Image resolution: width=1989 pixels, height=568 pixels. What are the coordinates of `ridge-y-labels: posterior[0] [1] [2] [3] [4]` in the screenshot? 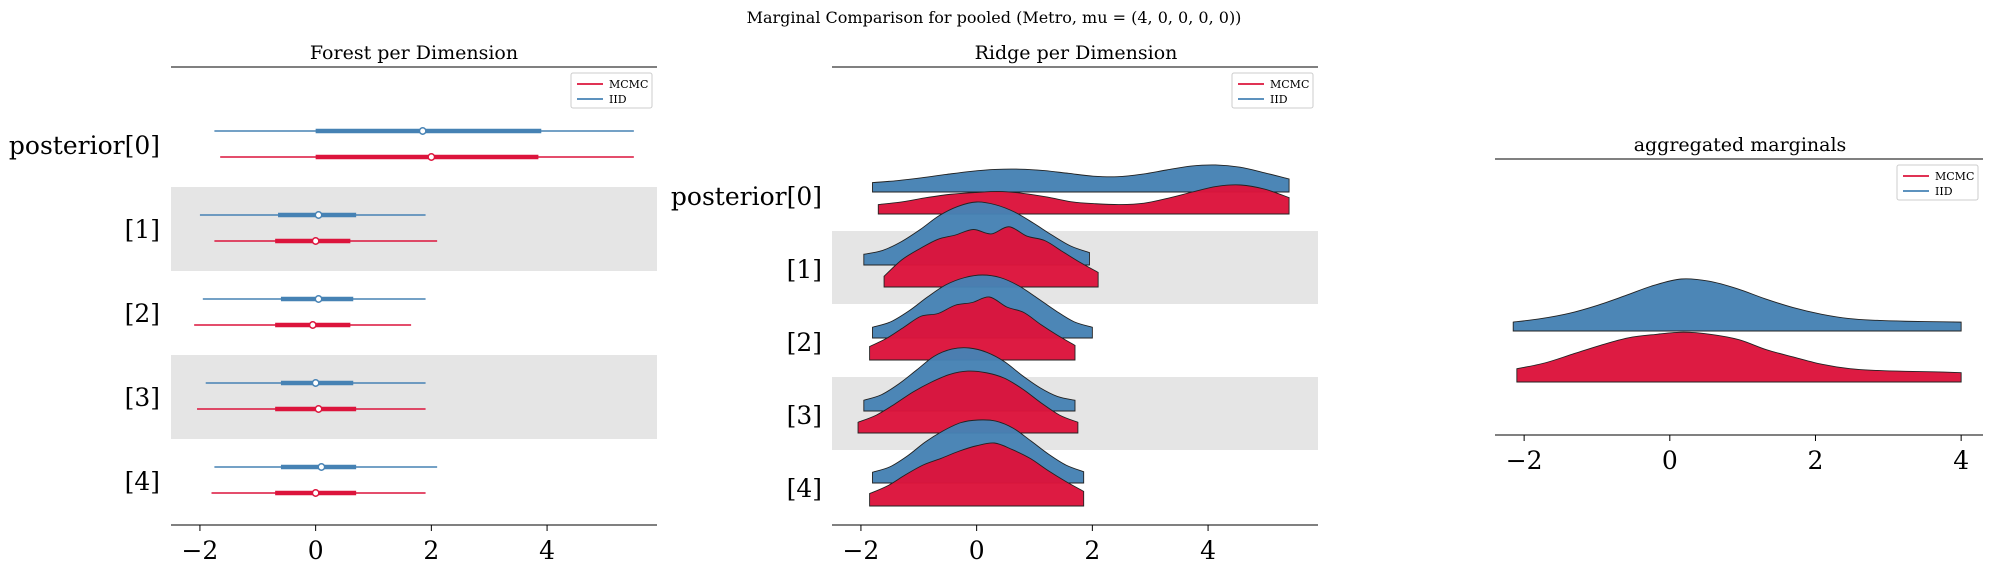 It's located at (746, 342).